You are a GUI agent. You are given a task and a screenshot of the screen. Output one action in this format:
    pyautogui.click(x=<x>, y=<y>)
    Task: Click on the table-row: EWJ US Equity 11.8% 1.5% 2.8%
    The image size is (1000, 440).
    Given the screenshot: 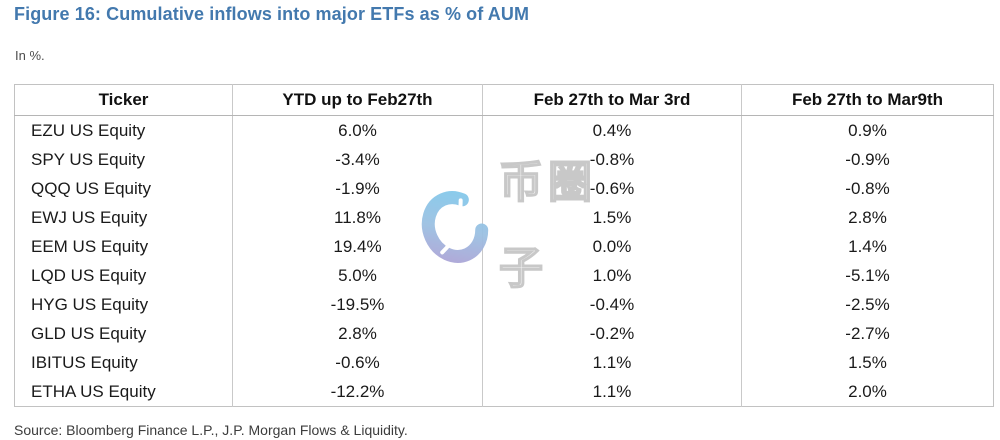 What is the action you would take?
    pyautogui.click(x=504, y=217)
    